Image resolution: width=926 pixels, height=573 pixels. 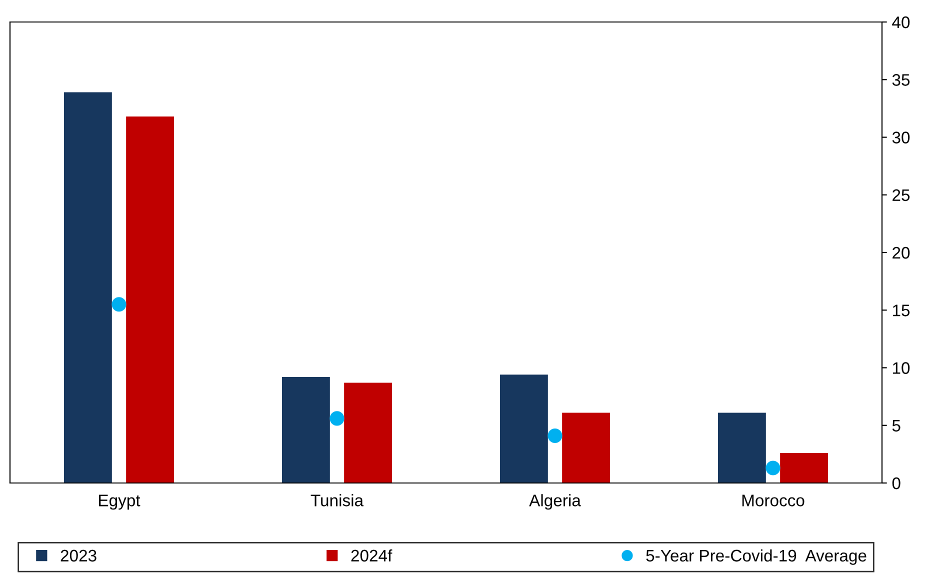 What do you see at coordinates (896, 483) in the screenshot?
I see `y-tick-label: 0` at bounding box center [896, 483].